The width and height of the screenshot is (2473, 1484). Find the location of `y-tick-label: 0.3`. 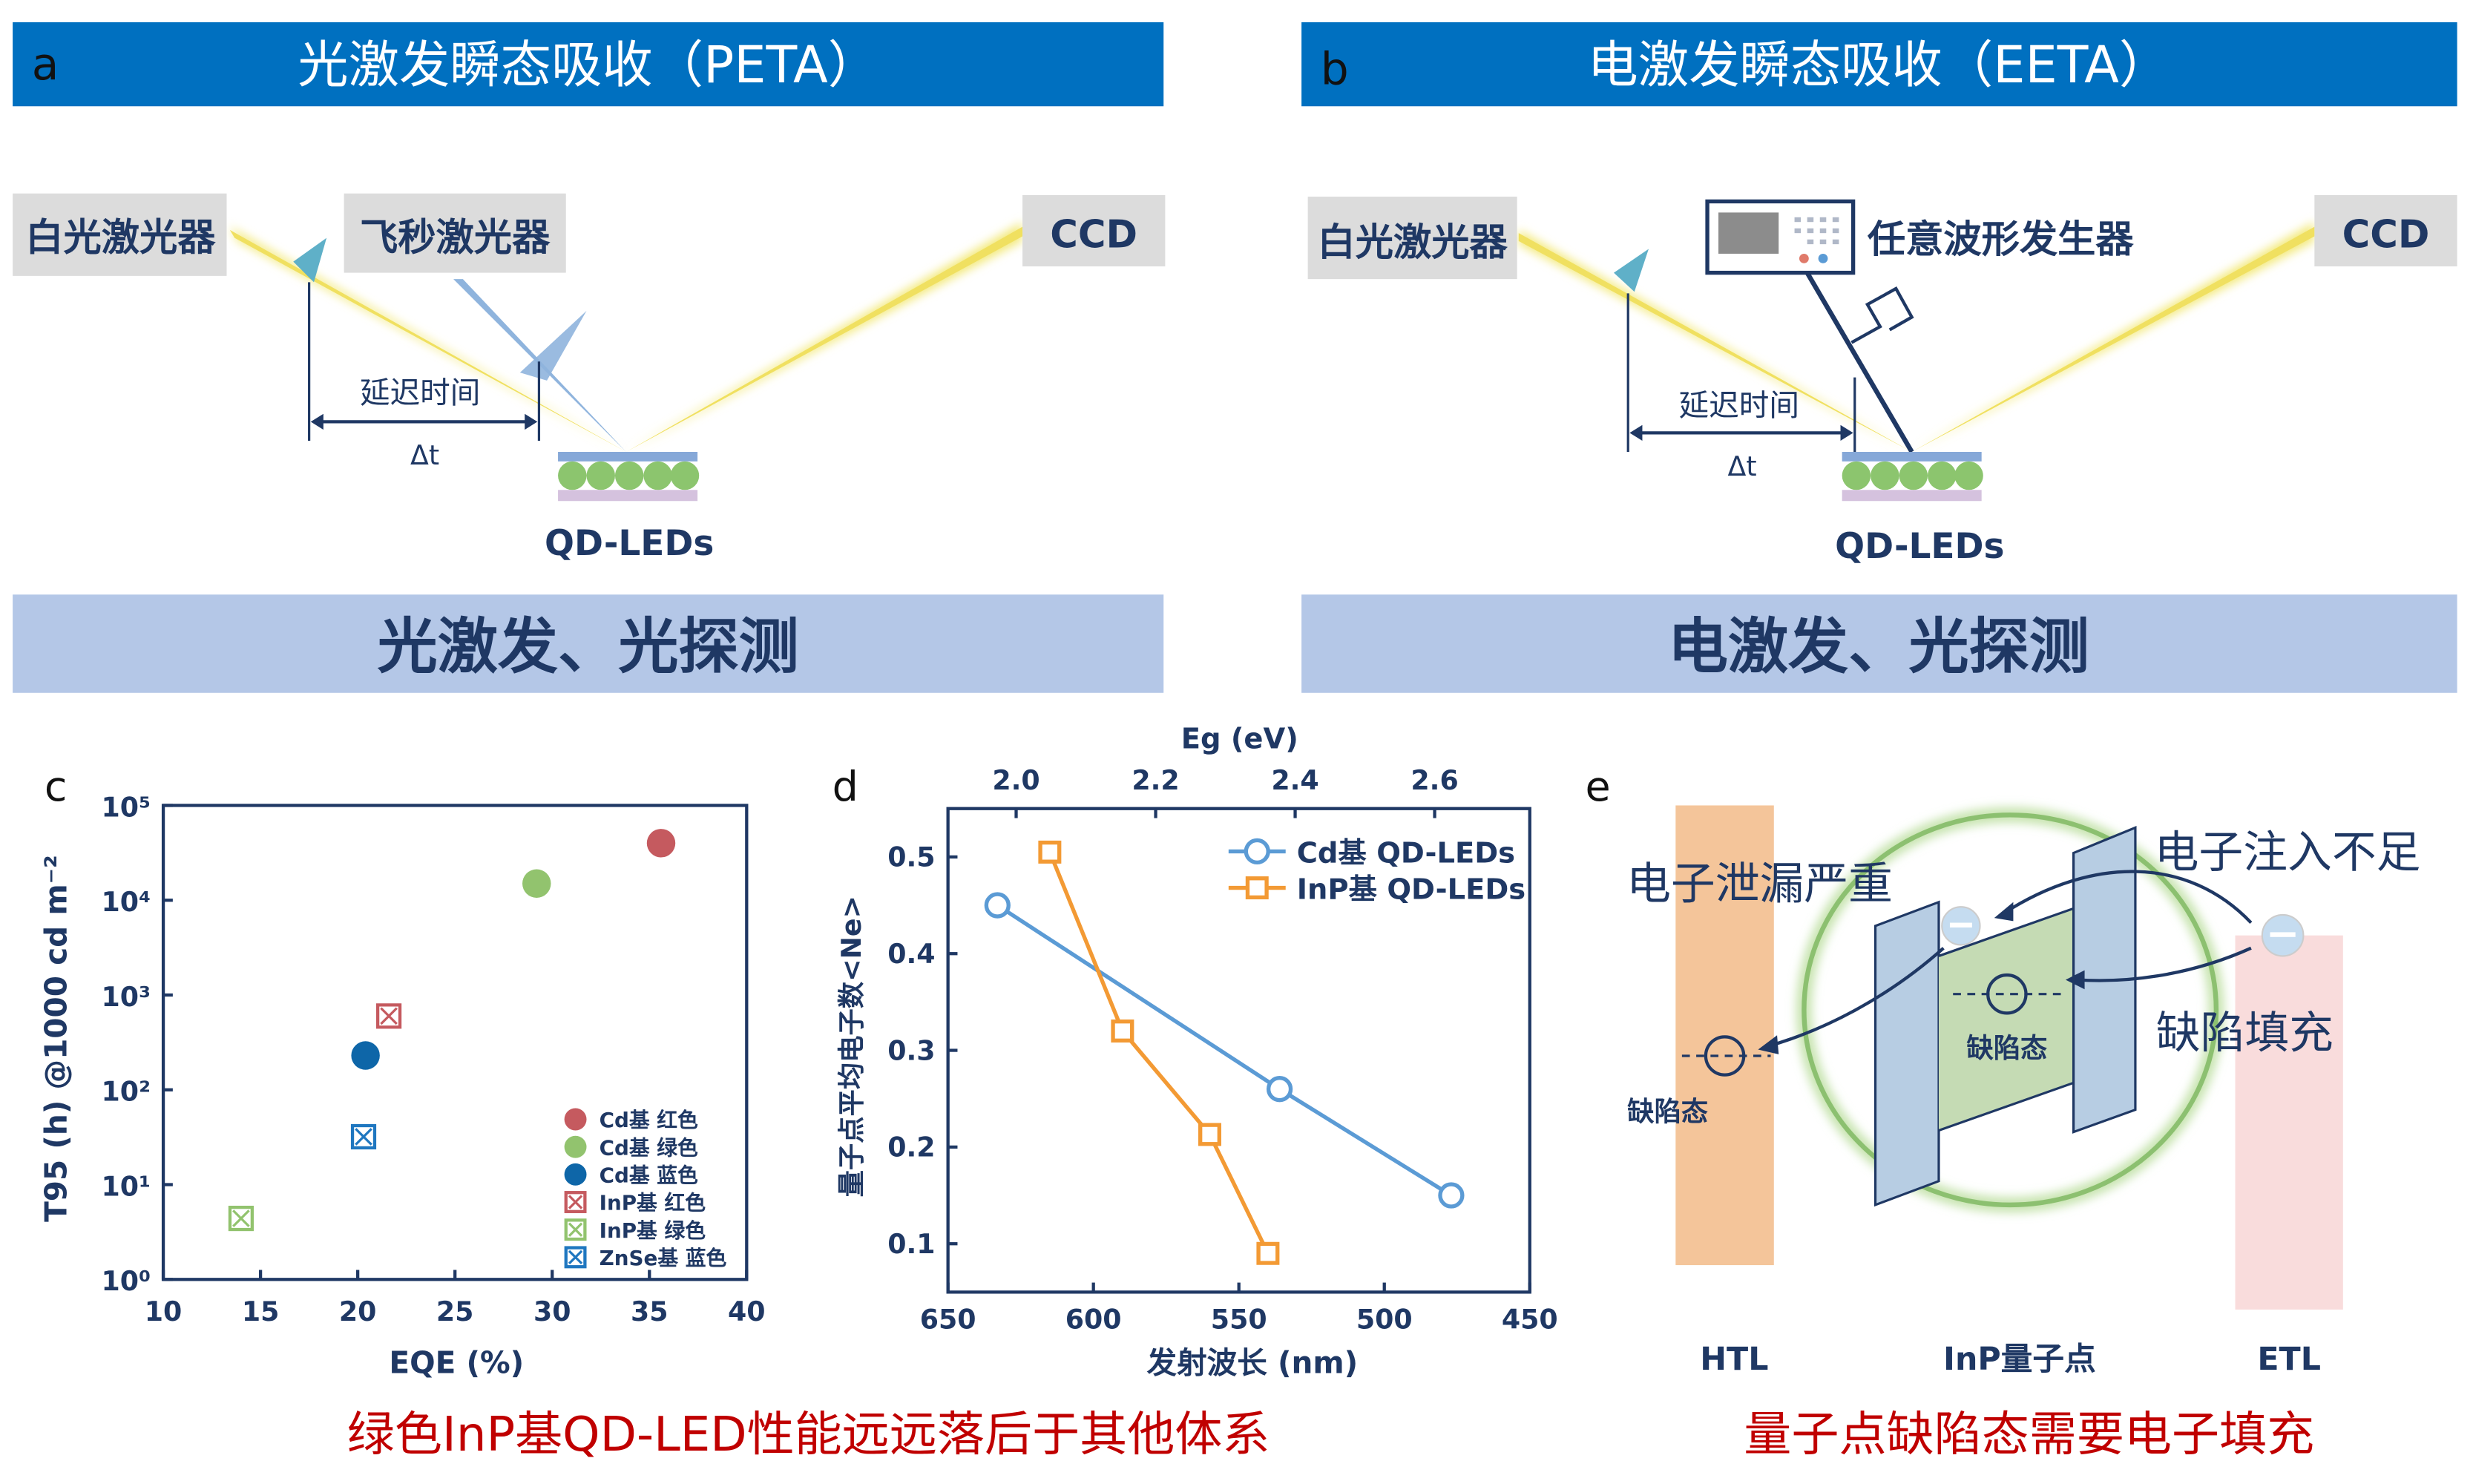

y-tick-label: 0.3 is located at coordinates (911, 1050).